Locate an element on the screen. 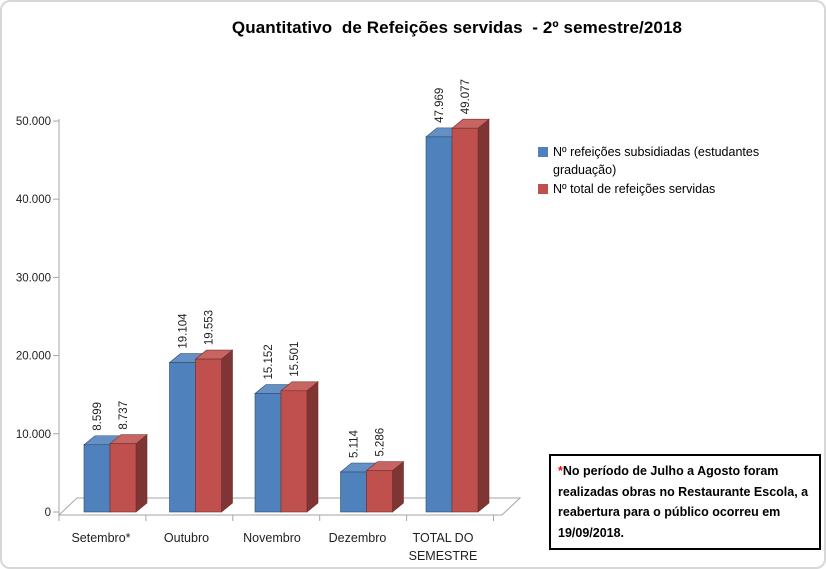 The image size is (826, 569). bar-value-label-subsidiadas-novembro: 15.152 is located at coordinates (269, 361).